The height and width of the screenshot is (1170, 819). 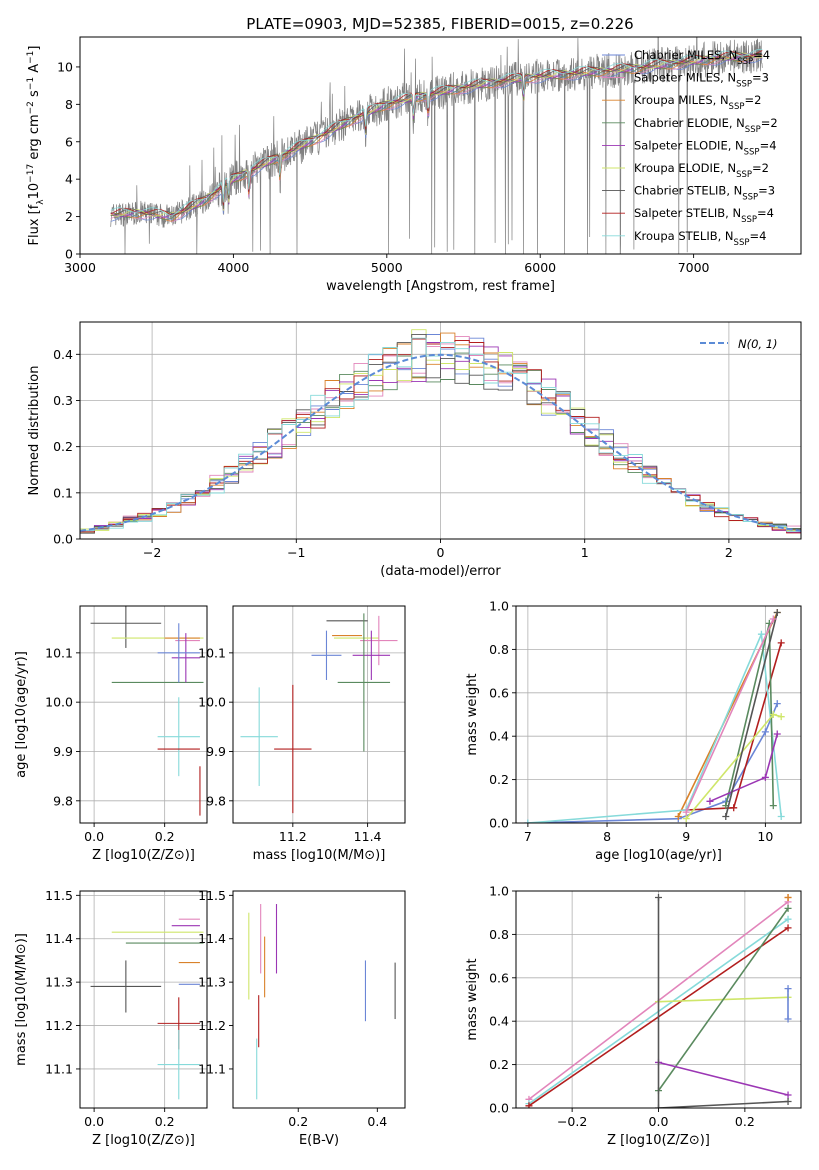 I want to click on weight-line-chabrier-elodie, so click(x=723, y=999).